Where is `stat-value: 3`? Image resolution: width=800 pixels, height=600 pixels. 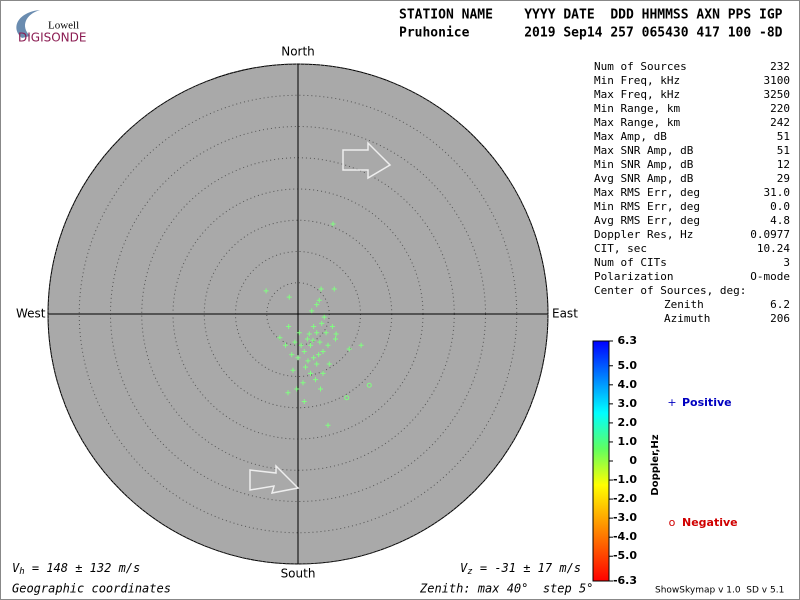
stat-value: 3 is located at coordinates (786, 262).